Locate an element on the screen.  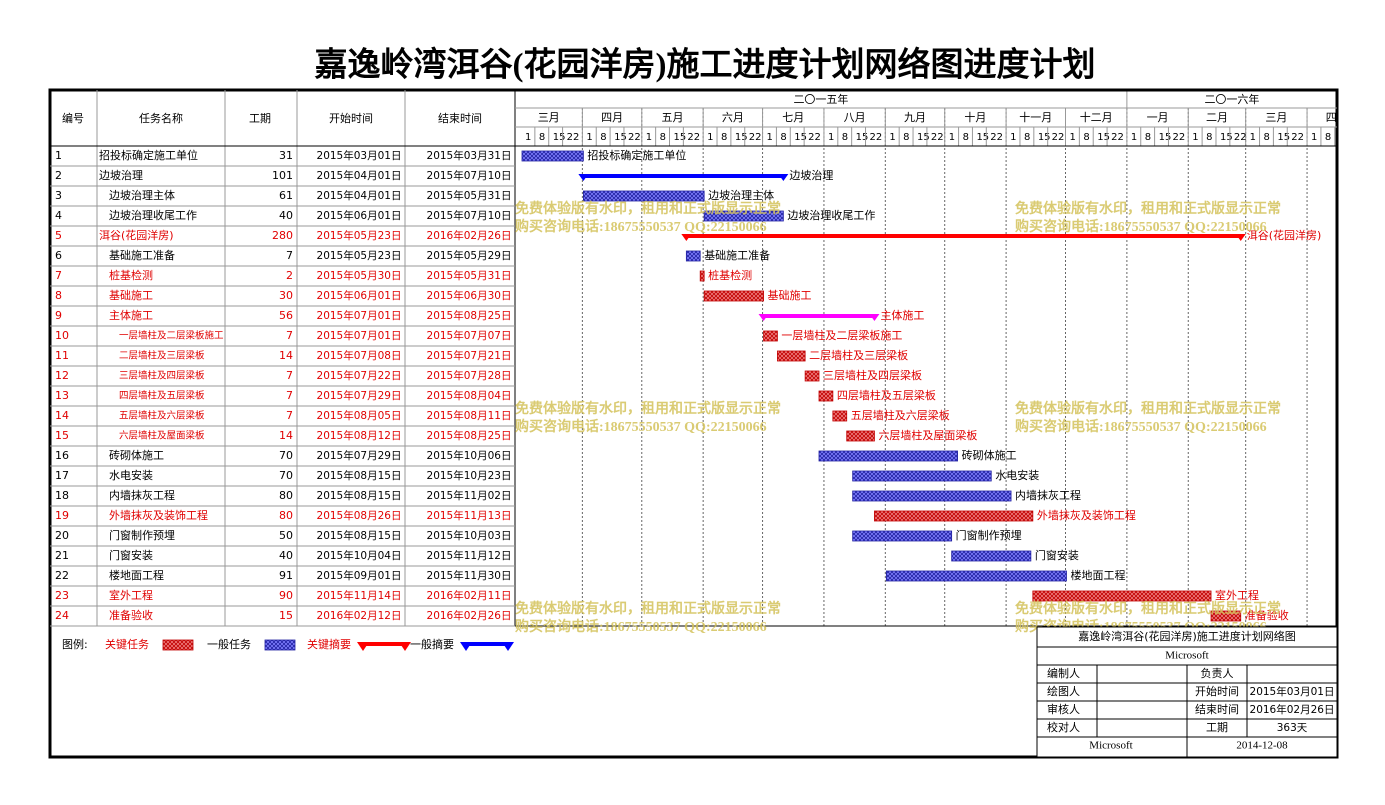
year-label: 二〇一六年 is located at coordinates (1231, 99).